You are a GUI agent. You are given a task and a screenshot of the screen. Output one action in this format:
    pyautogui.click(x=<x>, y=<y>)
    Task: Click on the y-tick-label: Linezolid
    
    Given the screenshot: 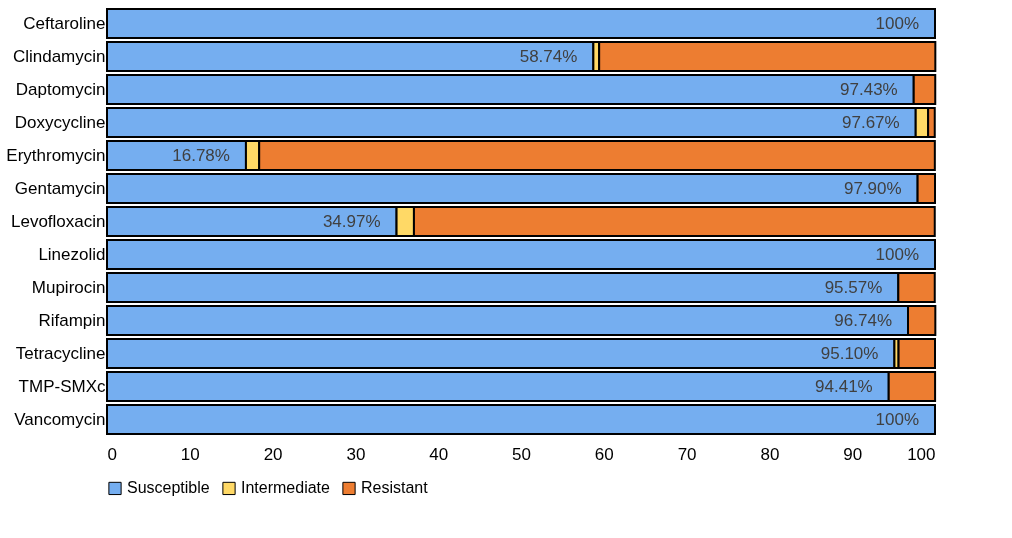 What is the action you would take?
    pyautogui.click(x=72, y=254)
    